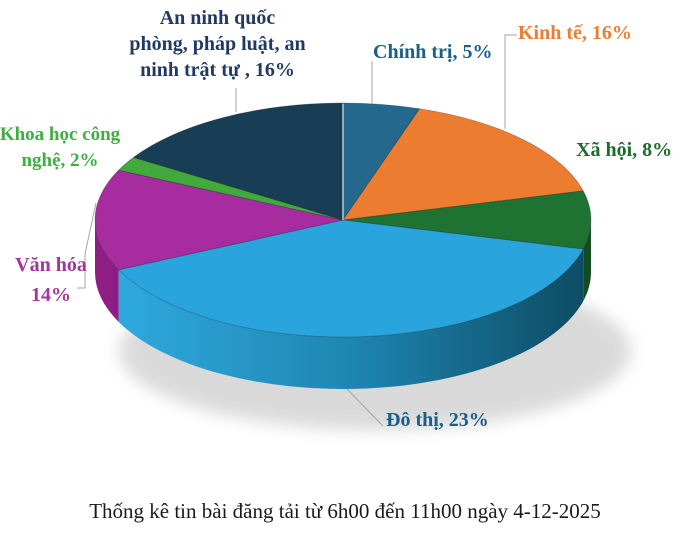  What do you see at coordinates (217, 70) in the screenshot?
I see `label-an-ninh-line3: ninh trật tự , 16%` at bounding box center [217, 70].